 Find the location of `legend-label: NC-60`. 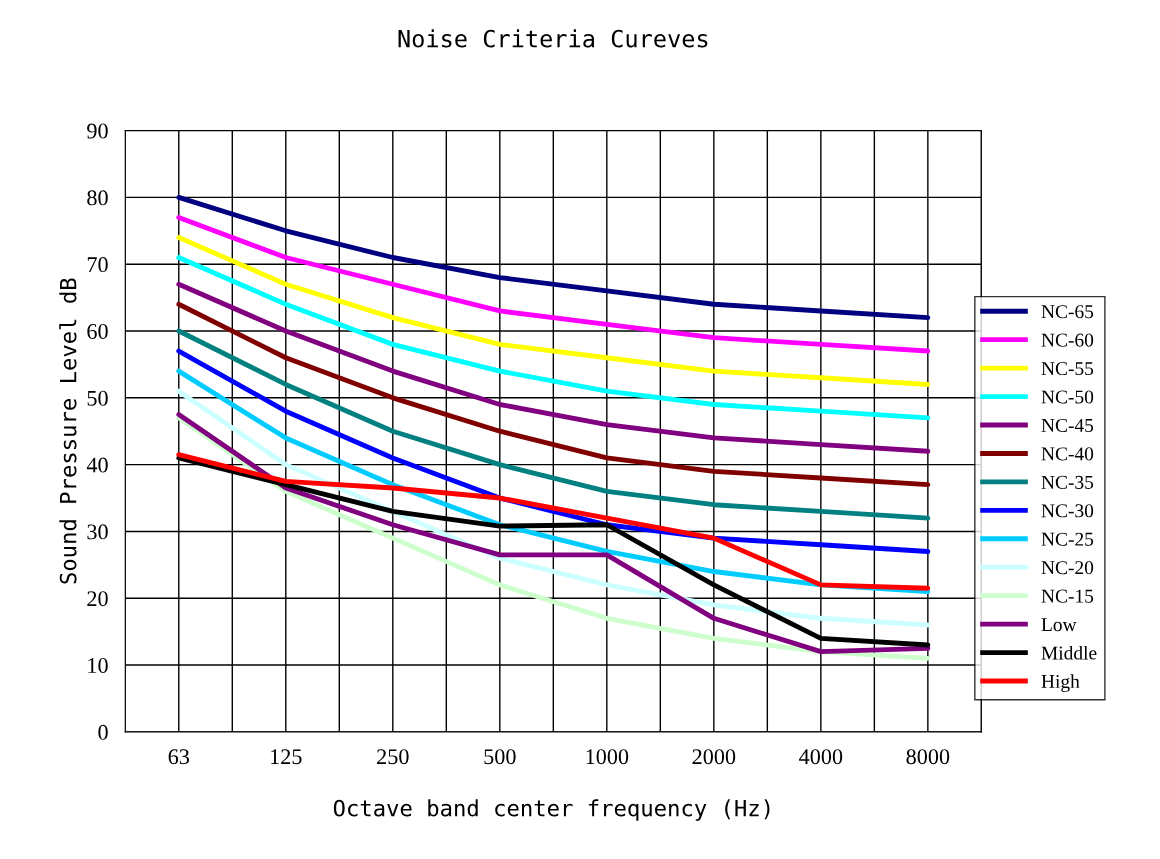

legend-label: NC-60 is located at coordinates (1067, 340).